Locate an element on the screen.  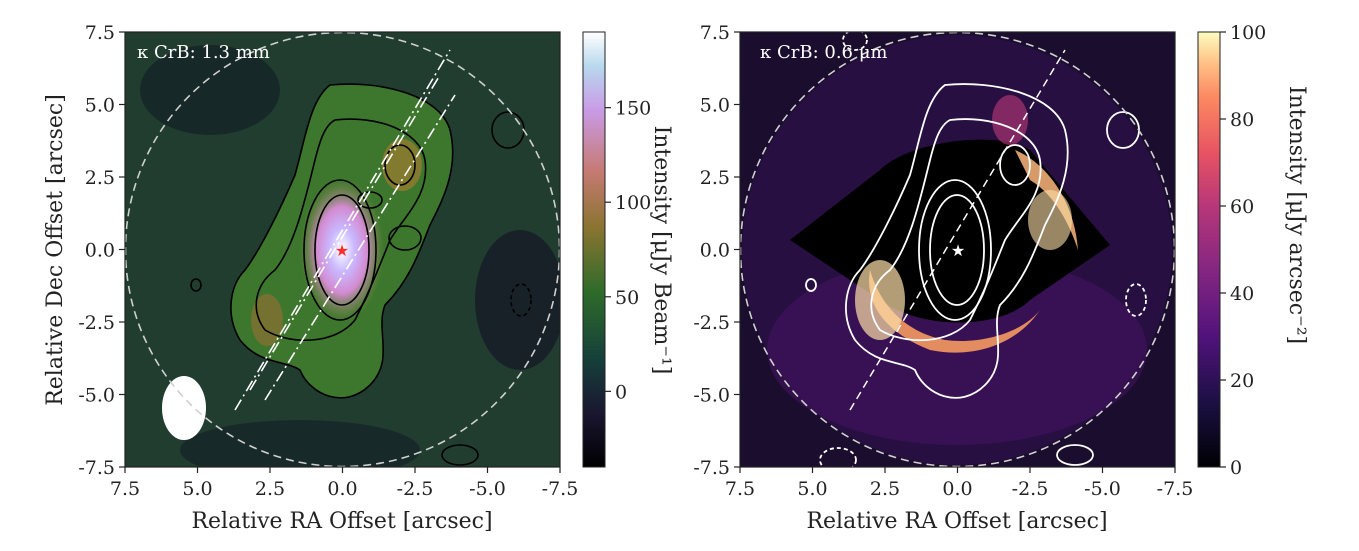
colorbar-tick-label: 20 is located at coordinates (1242, 381).